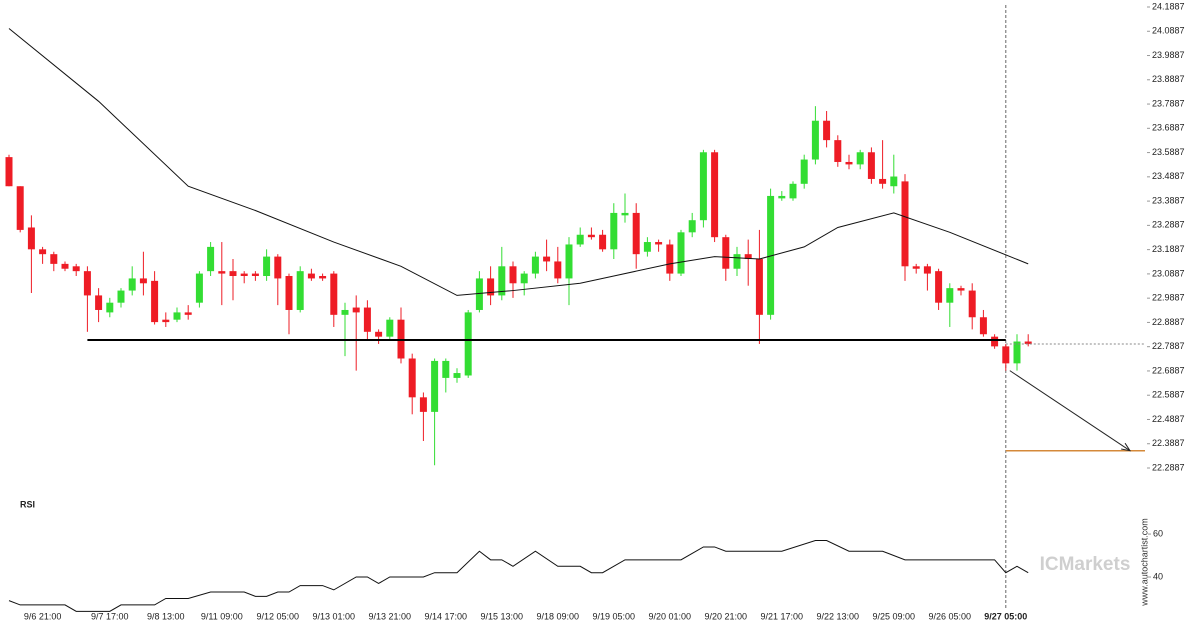 This screenshot has height=630, width=1200. I want to click on x-tick-label: 9/20 21:00, so click(726, 616).